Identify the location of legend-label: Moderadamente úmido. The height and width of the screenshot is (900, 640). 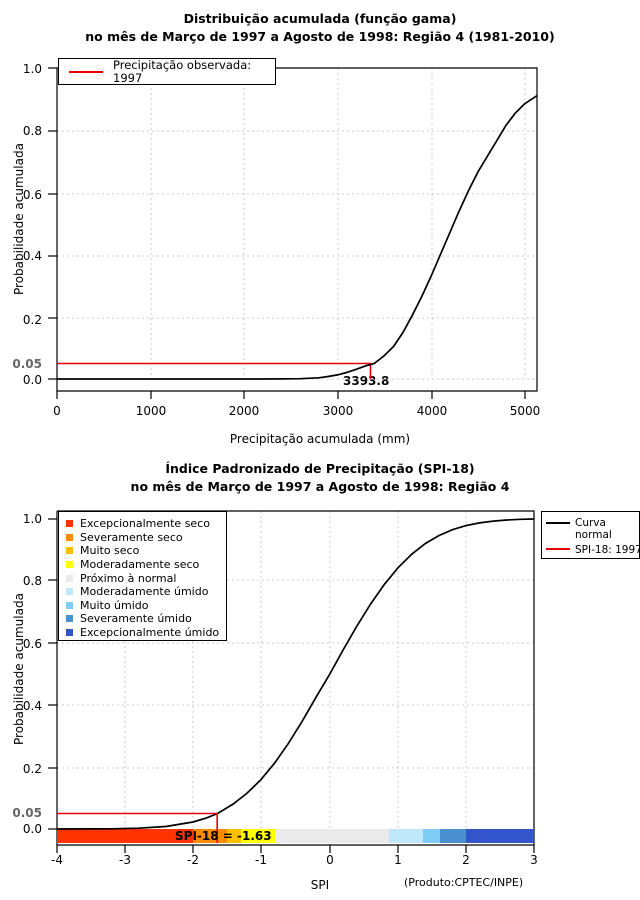
(144, 592).